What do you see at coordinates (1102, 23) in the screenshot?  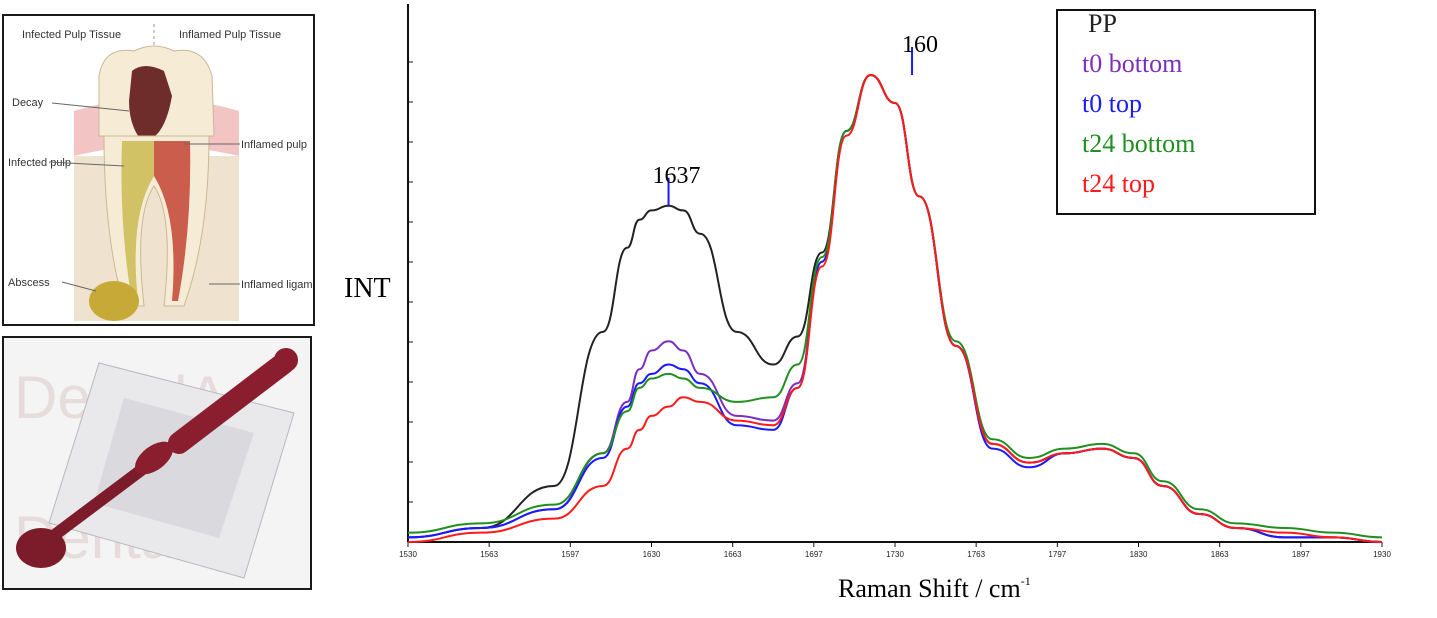 I see `legend-entry: PP` at bounding box center [1102, 23].